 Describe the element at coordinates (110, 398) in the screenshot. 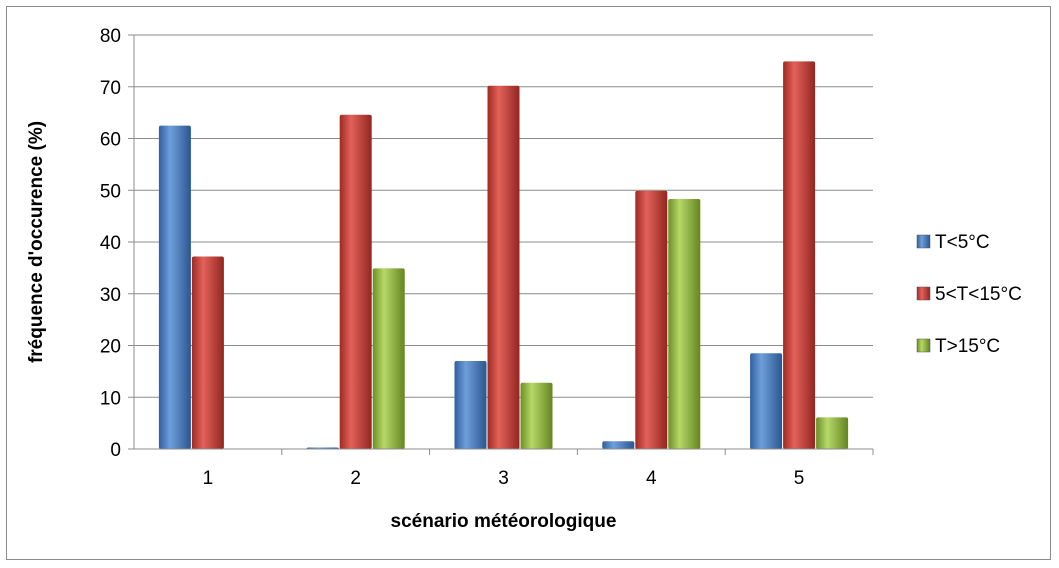

I see `y-tick-label: 10` at that location.